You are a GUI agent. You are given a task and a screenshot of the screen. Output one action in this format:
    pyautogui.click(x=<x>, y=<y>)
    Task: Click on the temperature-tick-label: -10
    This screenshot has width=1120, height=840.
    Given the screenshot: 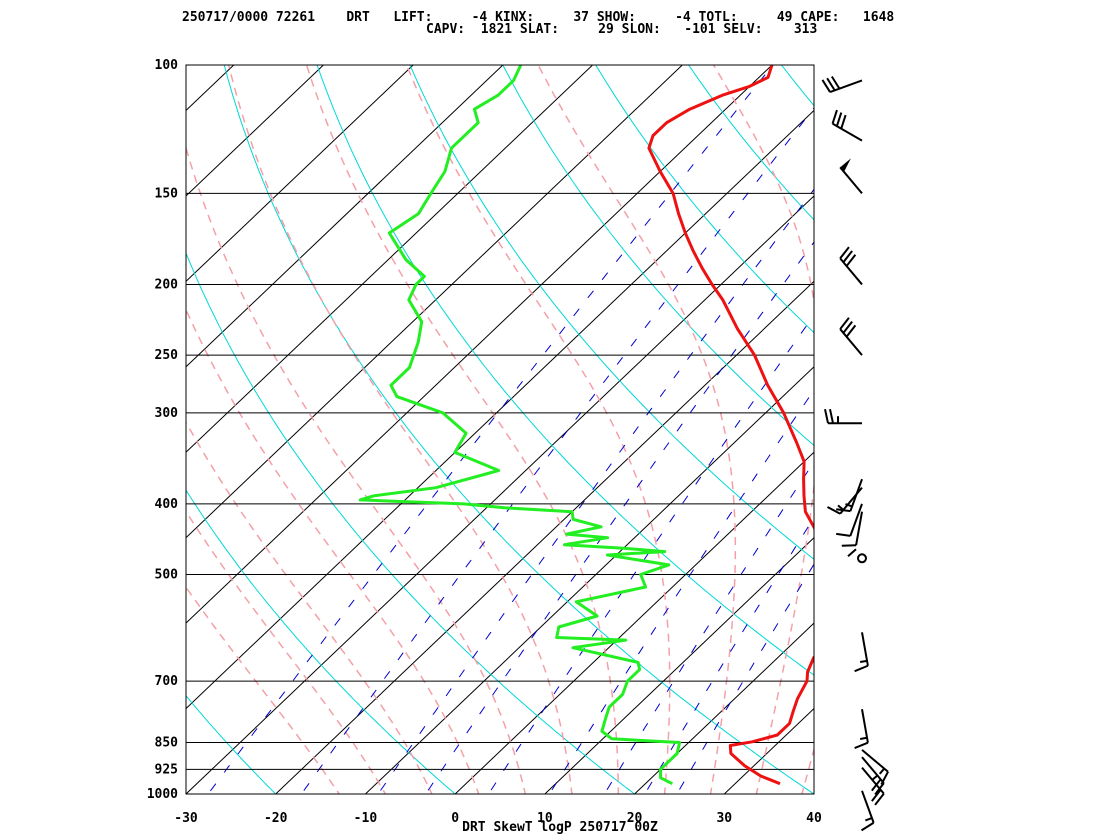 What is the action you would take?
    pyautogui.click(x=366, y=818)
    